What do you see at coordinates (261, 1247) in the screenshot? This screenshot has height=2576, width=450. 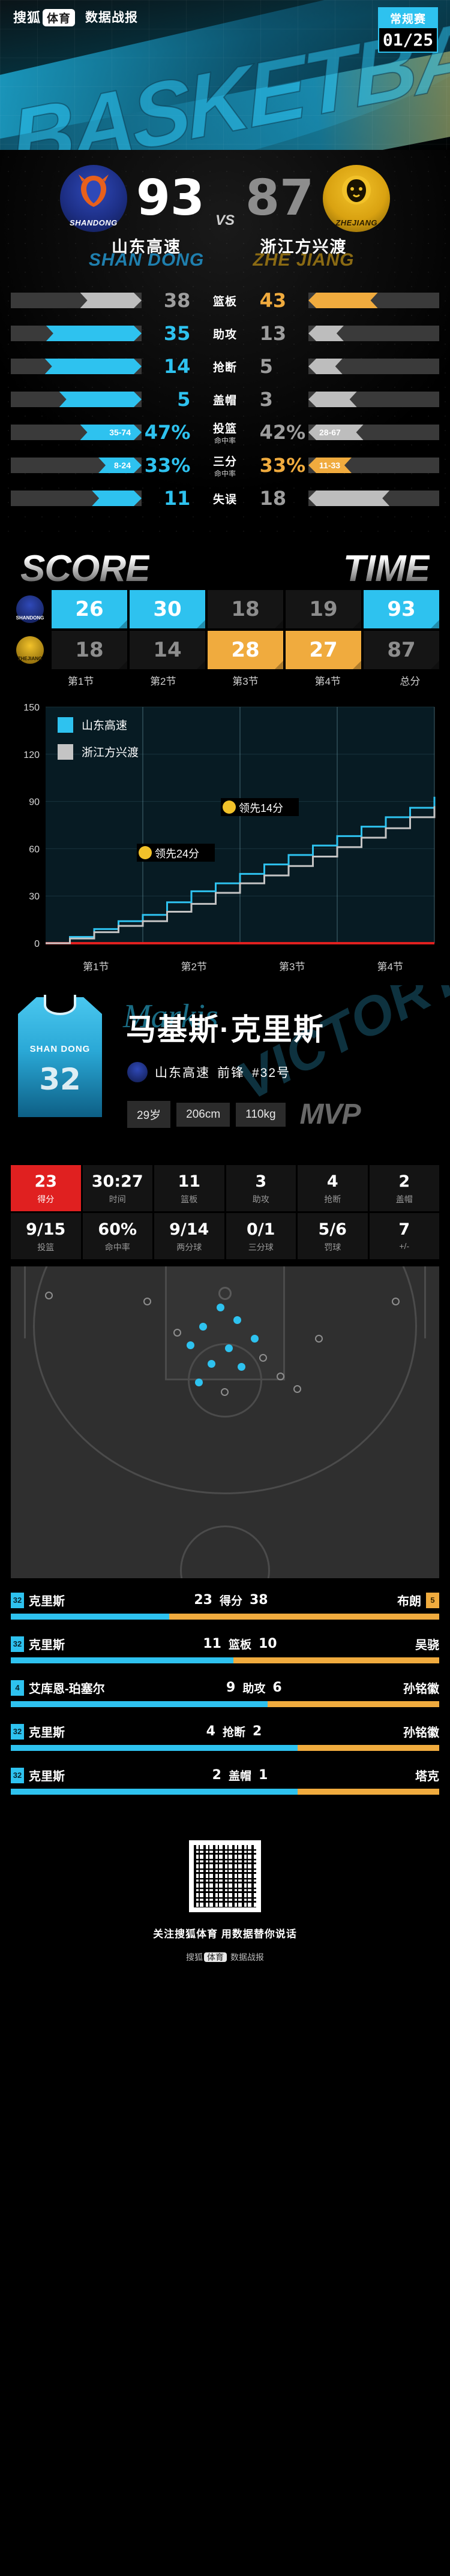 I see `mvp-stat-label: 三分球` at bounding box center [261, 1247].